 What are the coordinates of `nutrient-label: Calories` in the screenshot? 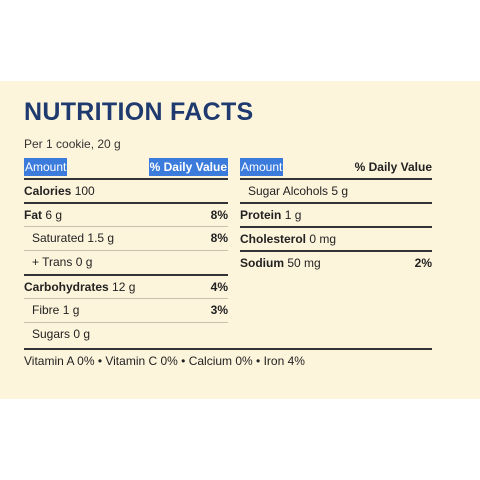 It's located at (48, 191).